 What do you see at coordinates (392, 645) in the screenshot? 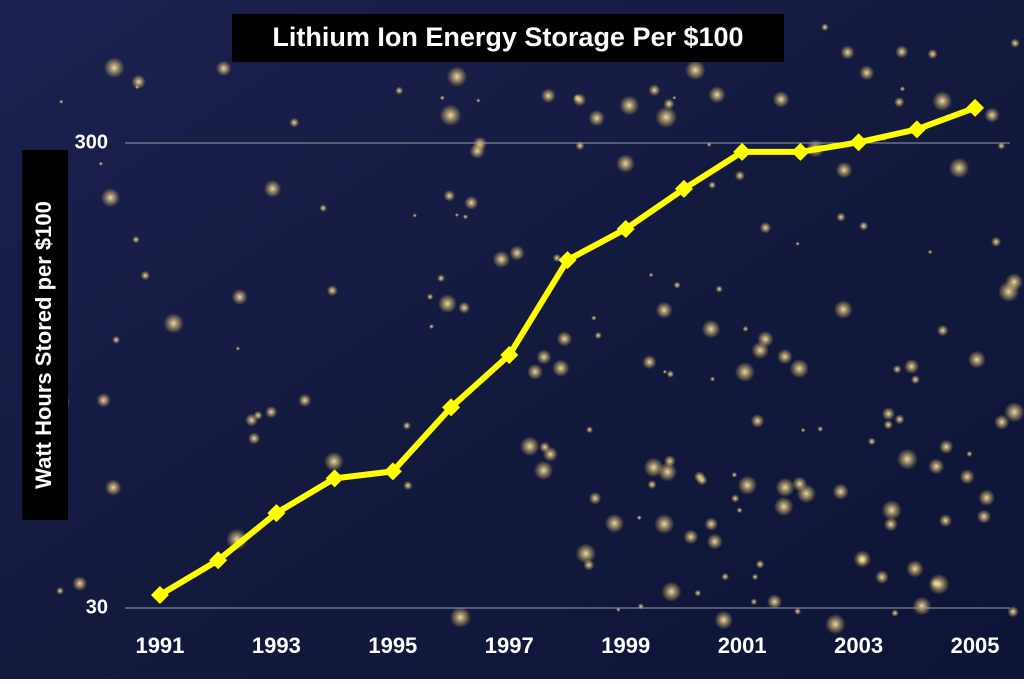
I see `x-tick-label: 1995` at bounding box center [392, 645].